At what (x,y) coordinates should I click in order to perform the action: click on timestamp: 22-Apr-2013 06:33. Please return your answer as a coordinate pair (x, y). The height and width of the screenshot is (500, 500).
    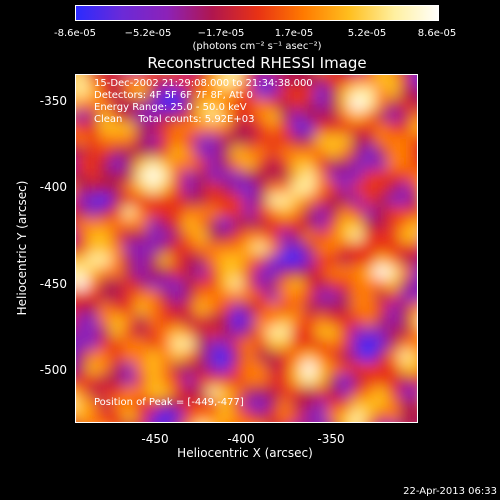
    Looking at the image, I should click on (450, 491).